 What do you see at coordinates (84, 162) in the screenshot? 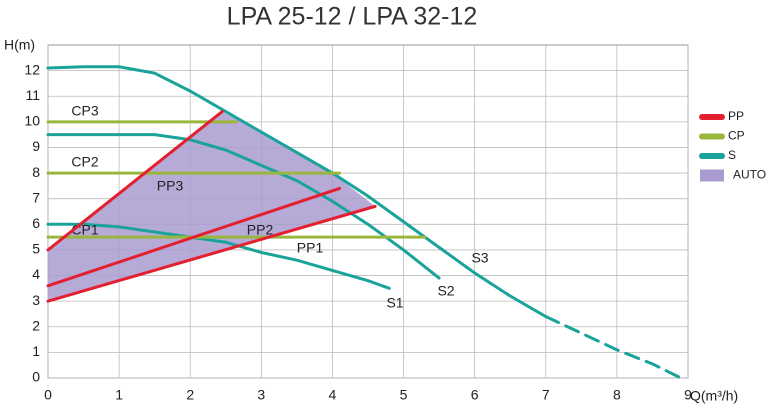
I see `curve-label: CP2` at bounding box center [84, 162].